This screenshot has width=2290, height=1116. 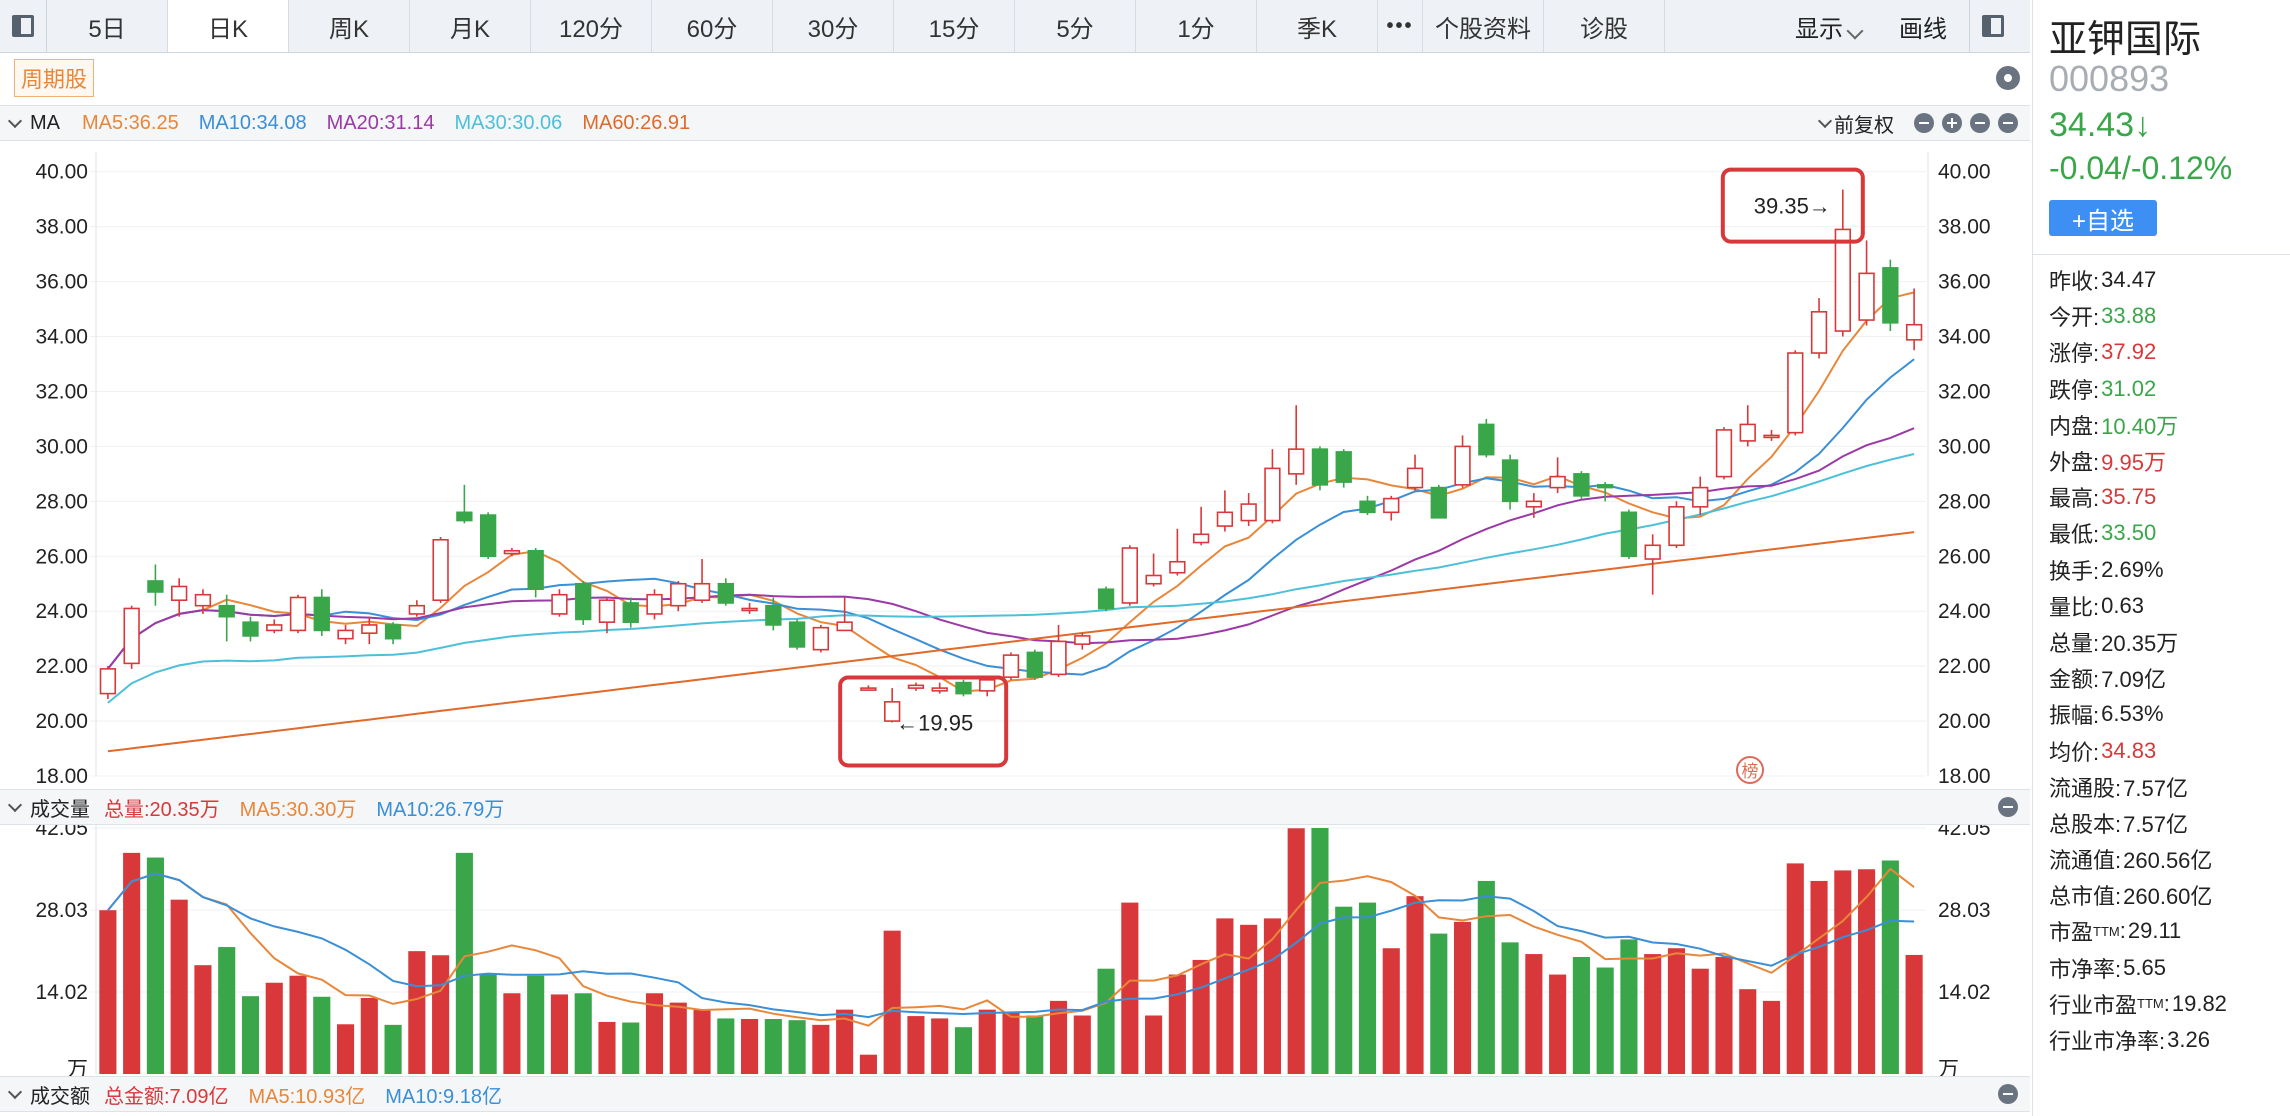 What do you see at coordinates (2074, 354) in the screenshot?
I see `stat-label: 涨停:` at bounding box center [2074, 354].